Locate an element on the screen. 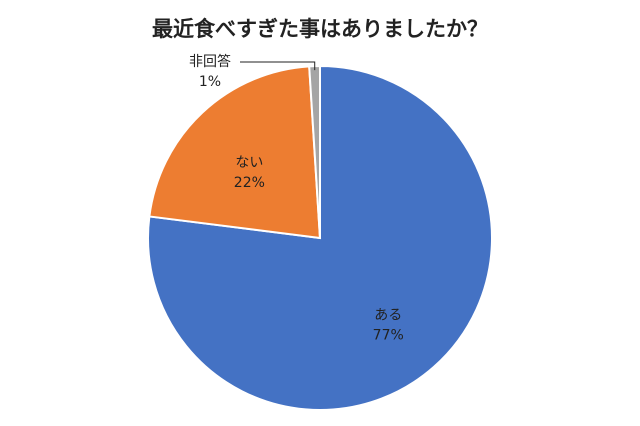 The image size is (640, 426). pie-slice is located at coordinates (235, 152).